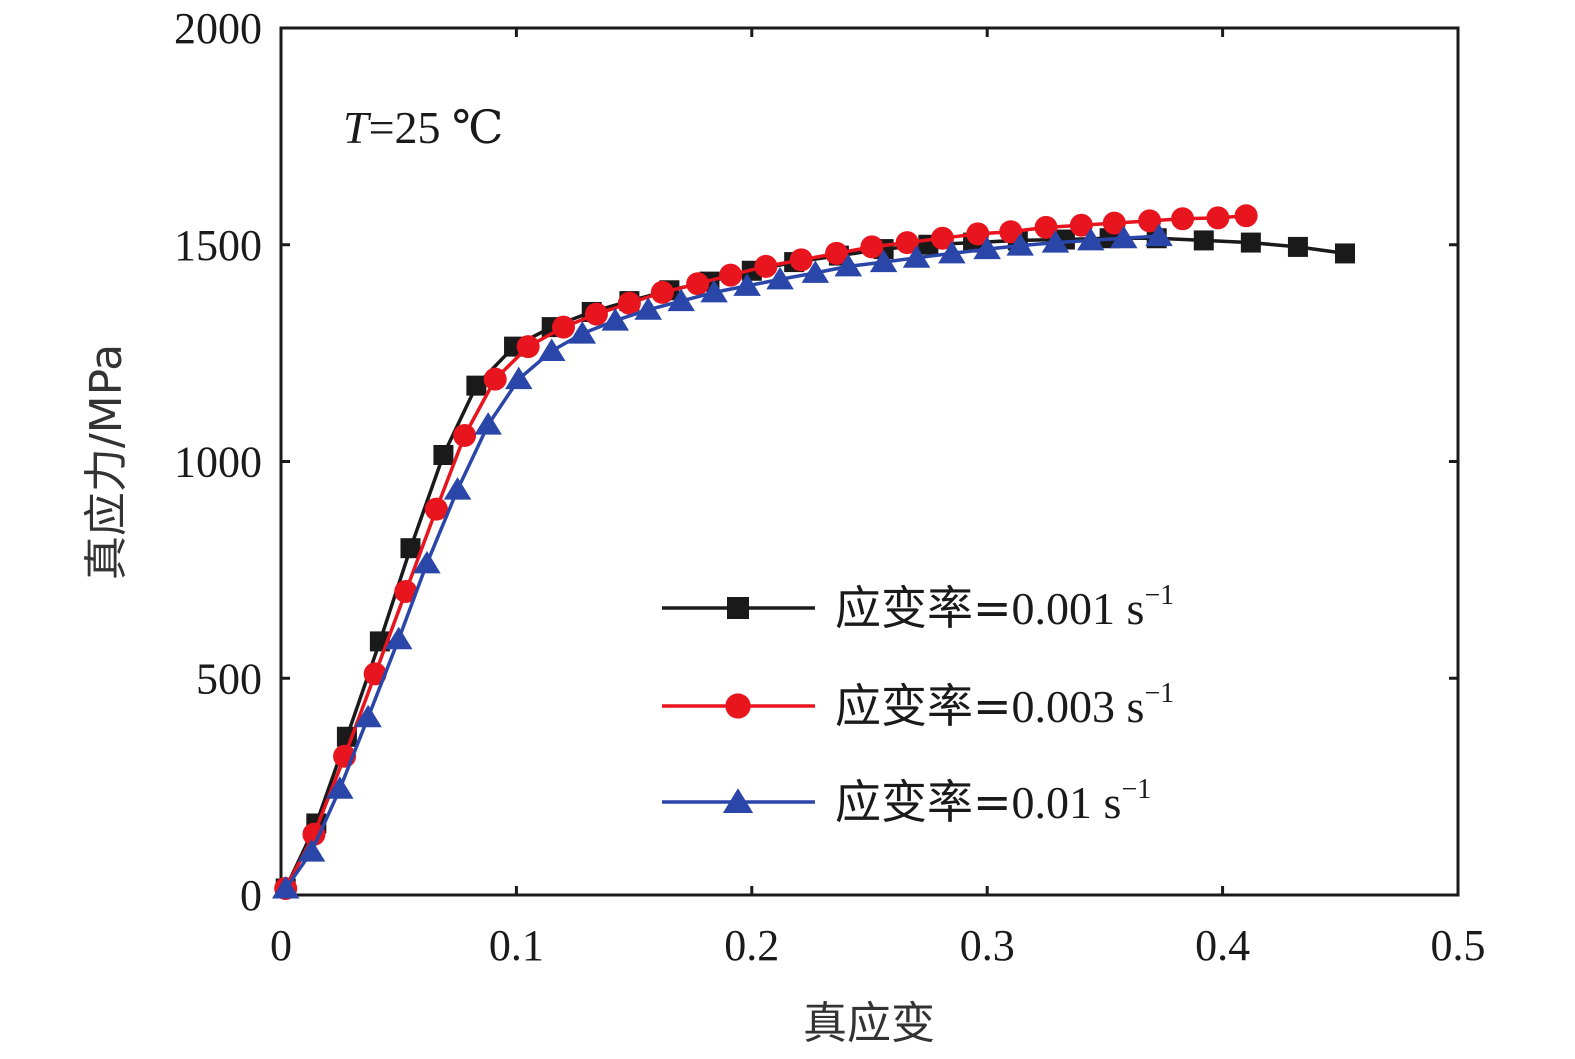 Image resolution: width=1575 pixels, height=1059 pixels. Describe the element at coordinates (106, 462) in the screenshot. I see `y-axis-title: 真应力/MPa` at that location.